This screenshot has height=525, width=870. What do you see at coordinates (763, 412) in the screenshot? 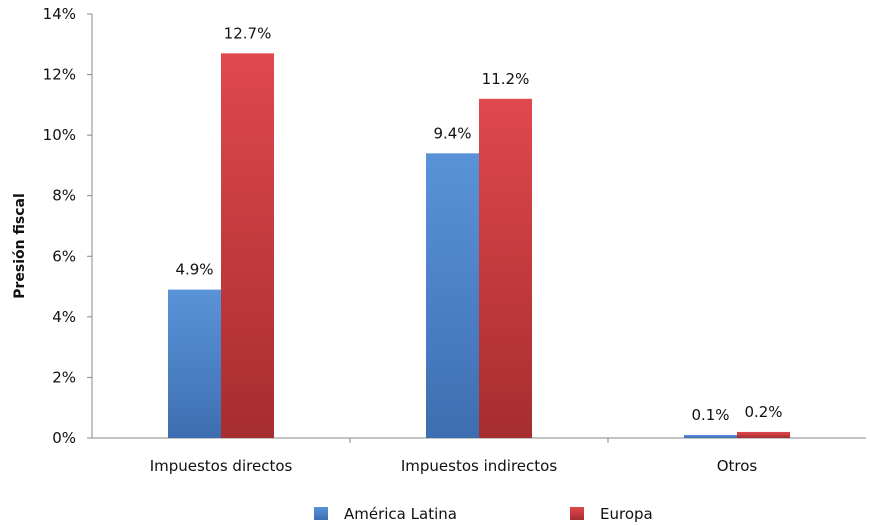
I see `data-label: 0.2%` at bounding box center [763, 412].